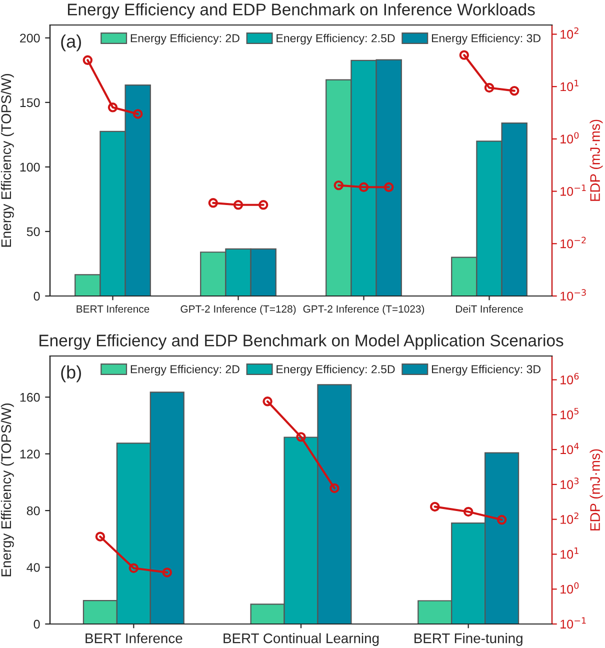  I want to click on y-tick-label: 160, so click(30, 397).